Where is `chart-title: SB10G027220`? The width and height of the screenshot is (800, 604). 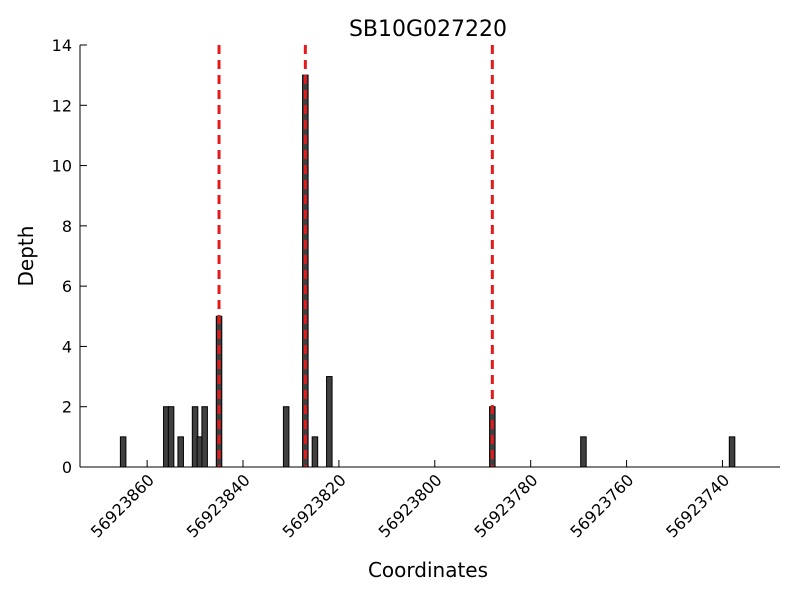 chart-title: SB10G027220 is located at coordinates (428, 29).